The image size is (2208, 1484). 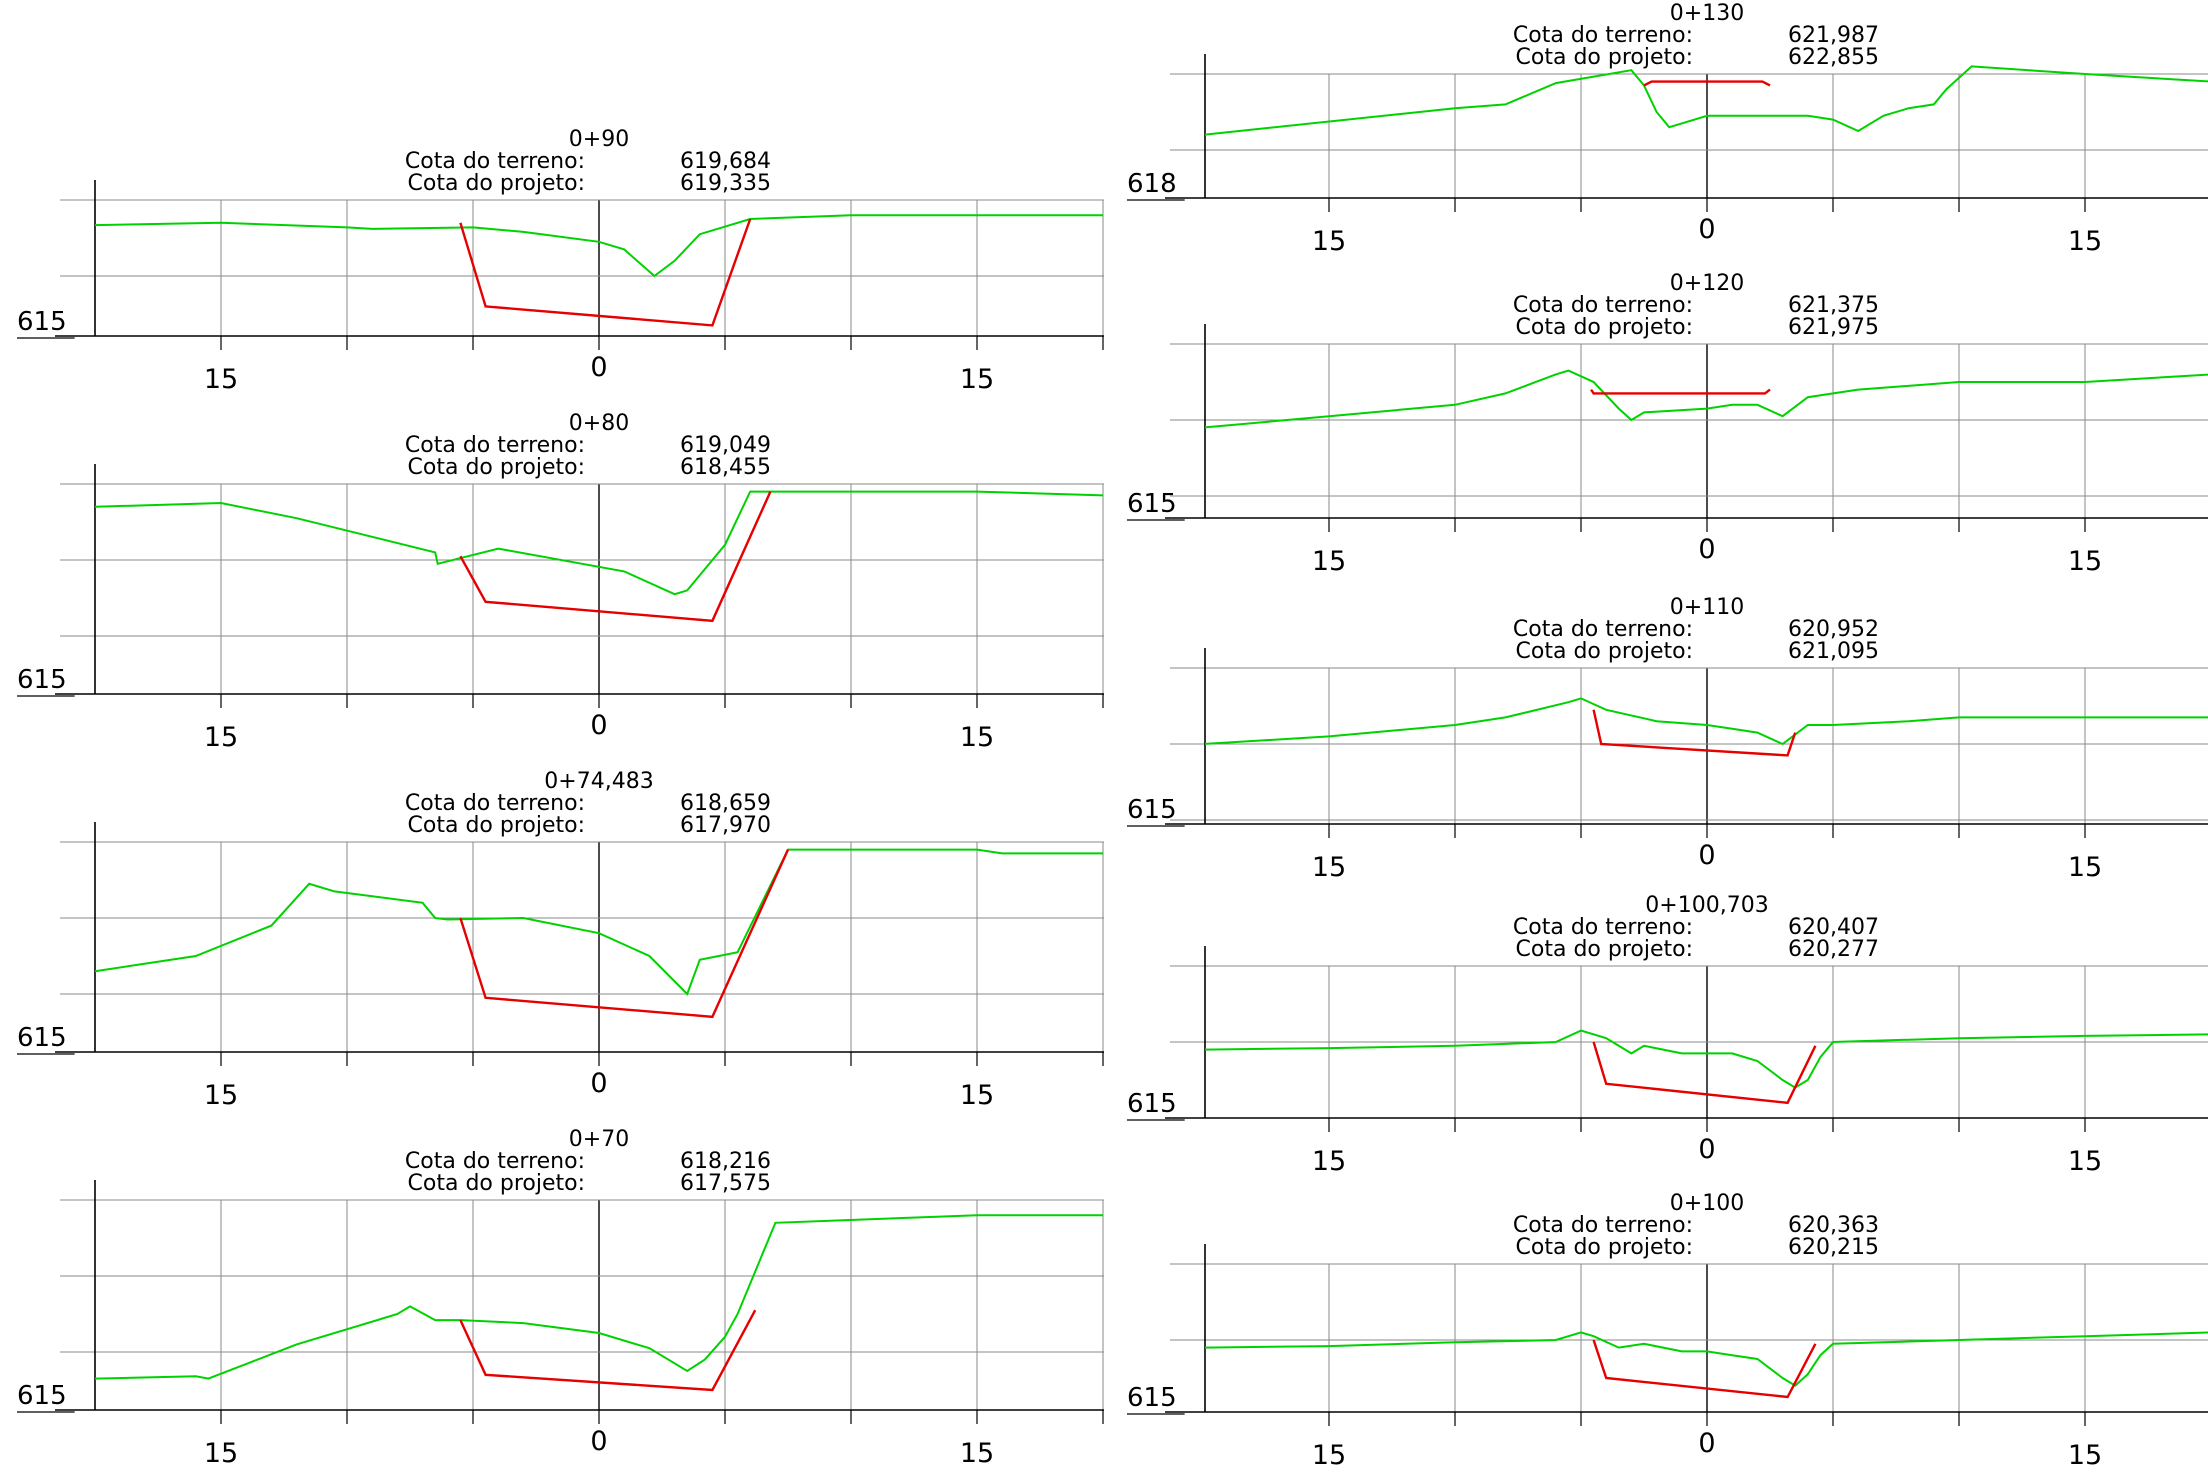 I want to click on terrain-elevation-value: 621,375, so click(x=1833, y=305).